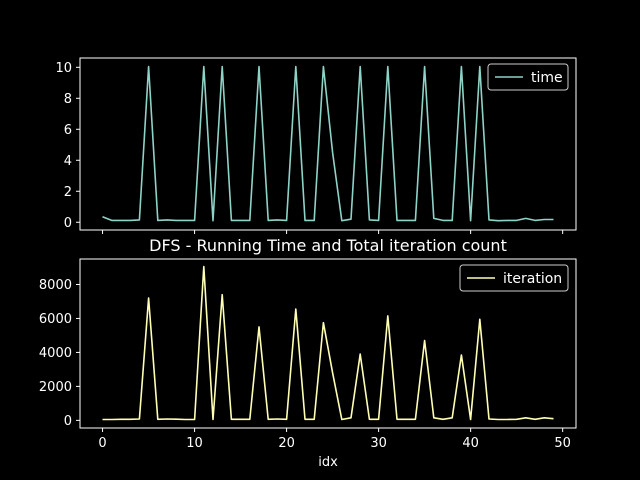 This screenshot has height=480, width=640. Describe the element at coordinates (68, 130) in the screenshot. I see `y-tick-label: 6` at that location.